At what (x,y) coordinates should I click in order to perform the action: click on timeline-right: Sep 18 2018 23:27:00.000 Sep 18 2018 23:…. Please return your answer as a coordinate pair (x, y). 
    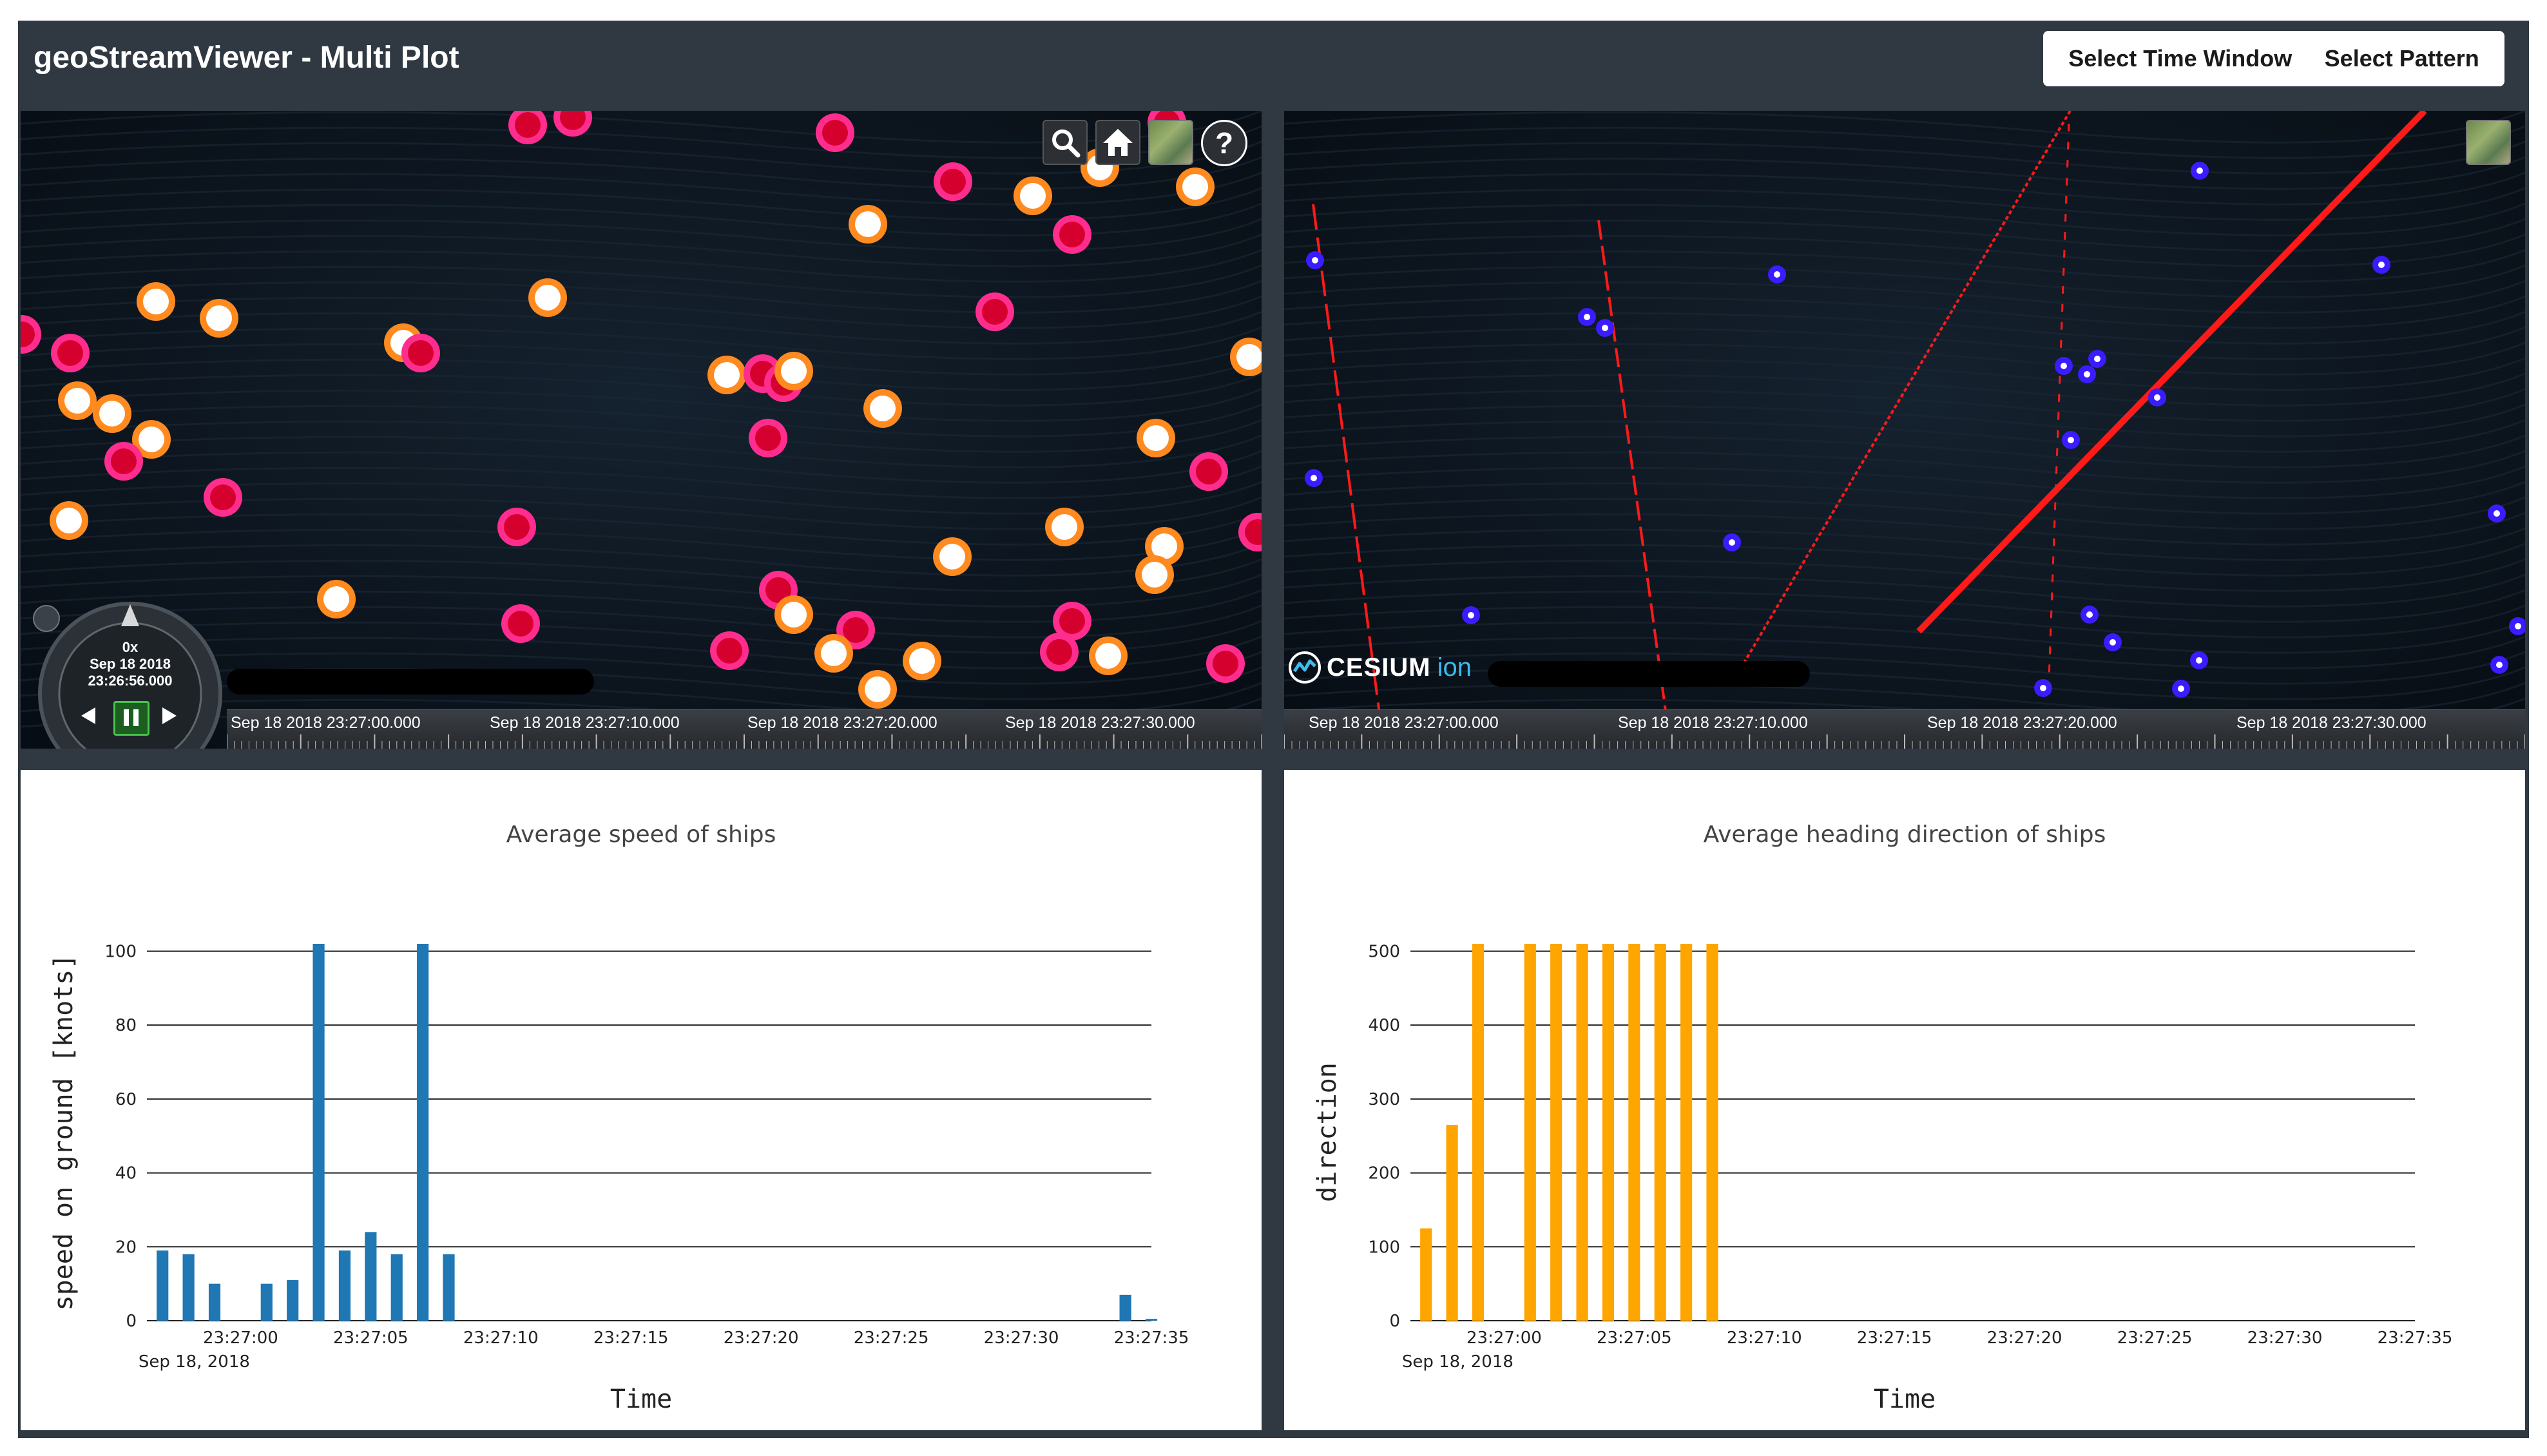
    Looking at the image, I should click on (1904, 729).